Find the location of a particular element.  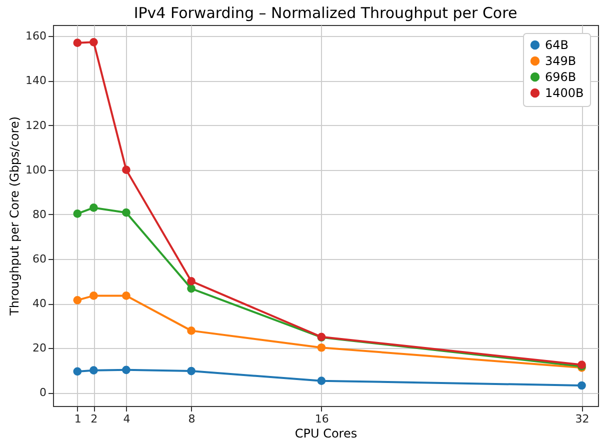

y-axis-title: Throughput per Core (Gbps/core) is located at coordinates (15, 216).